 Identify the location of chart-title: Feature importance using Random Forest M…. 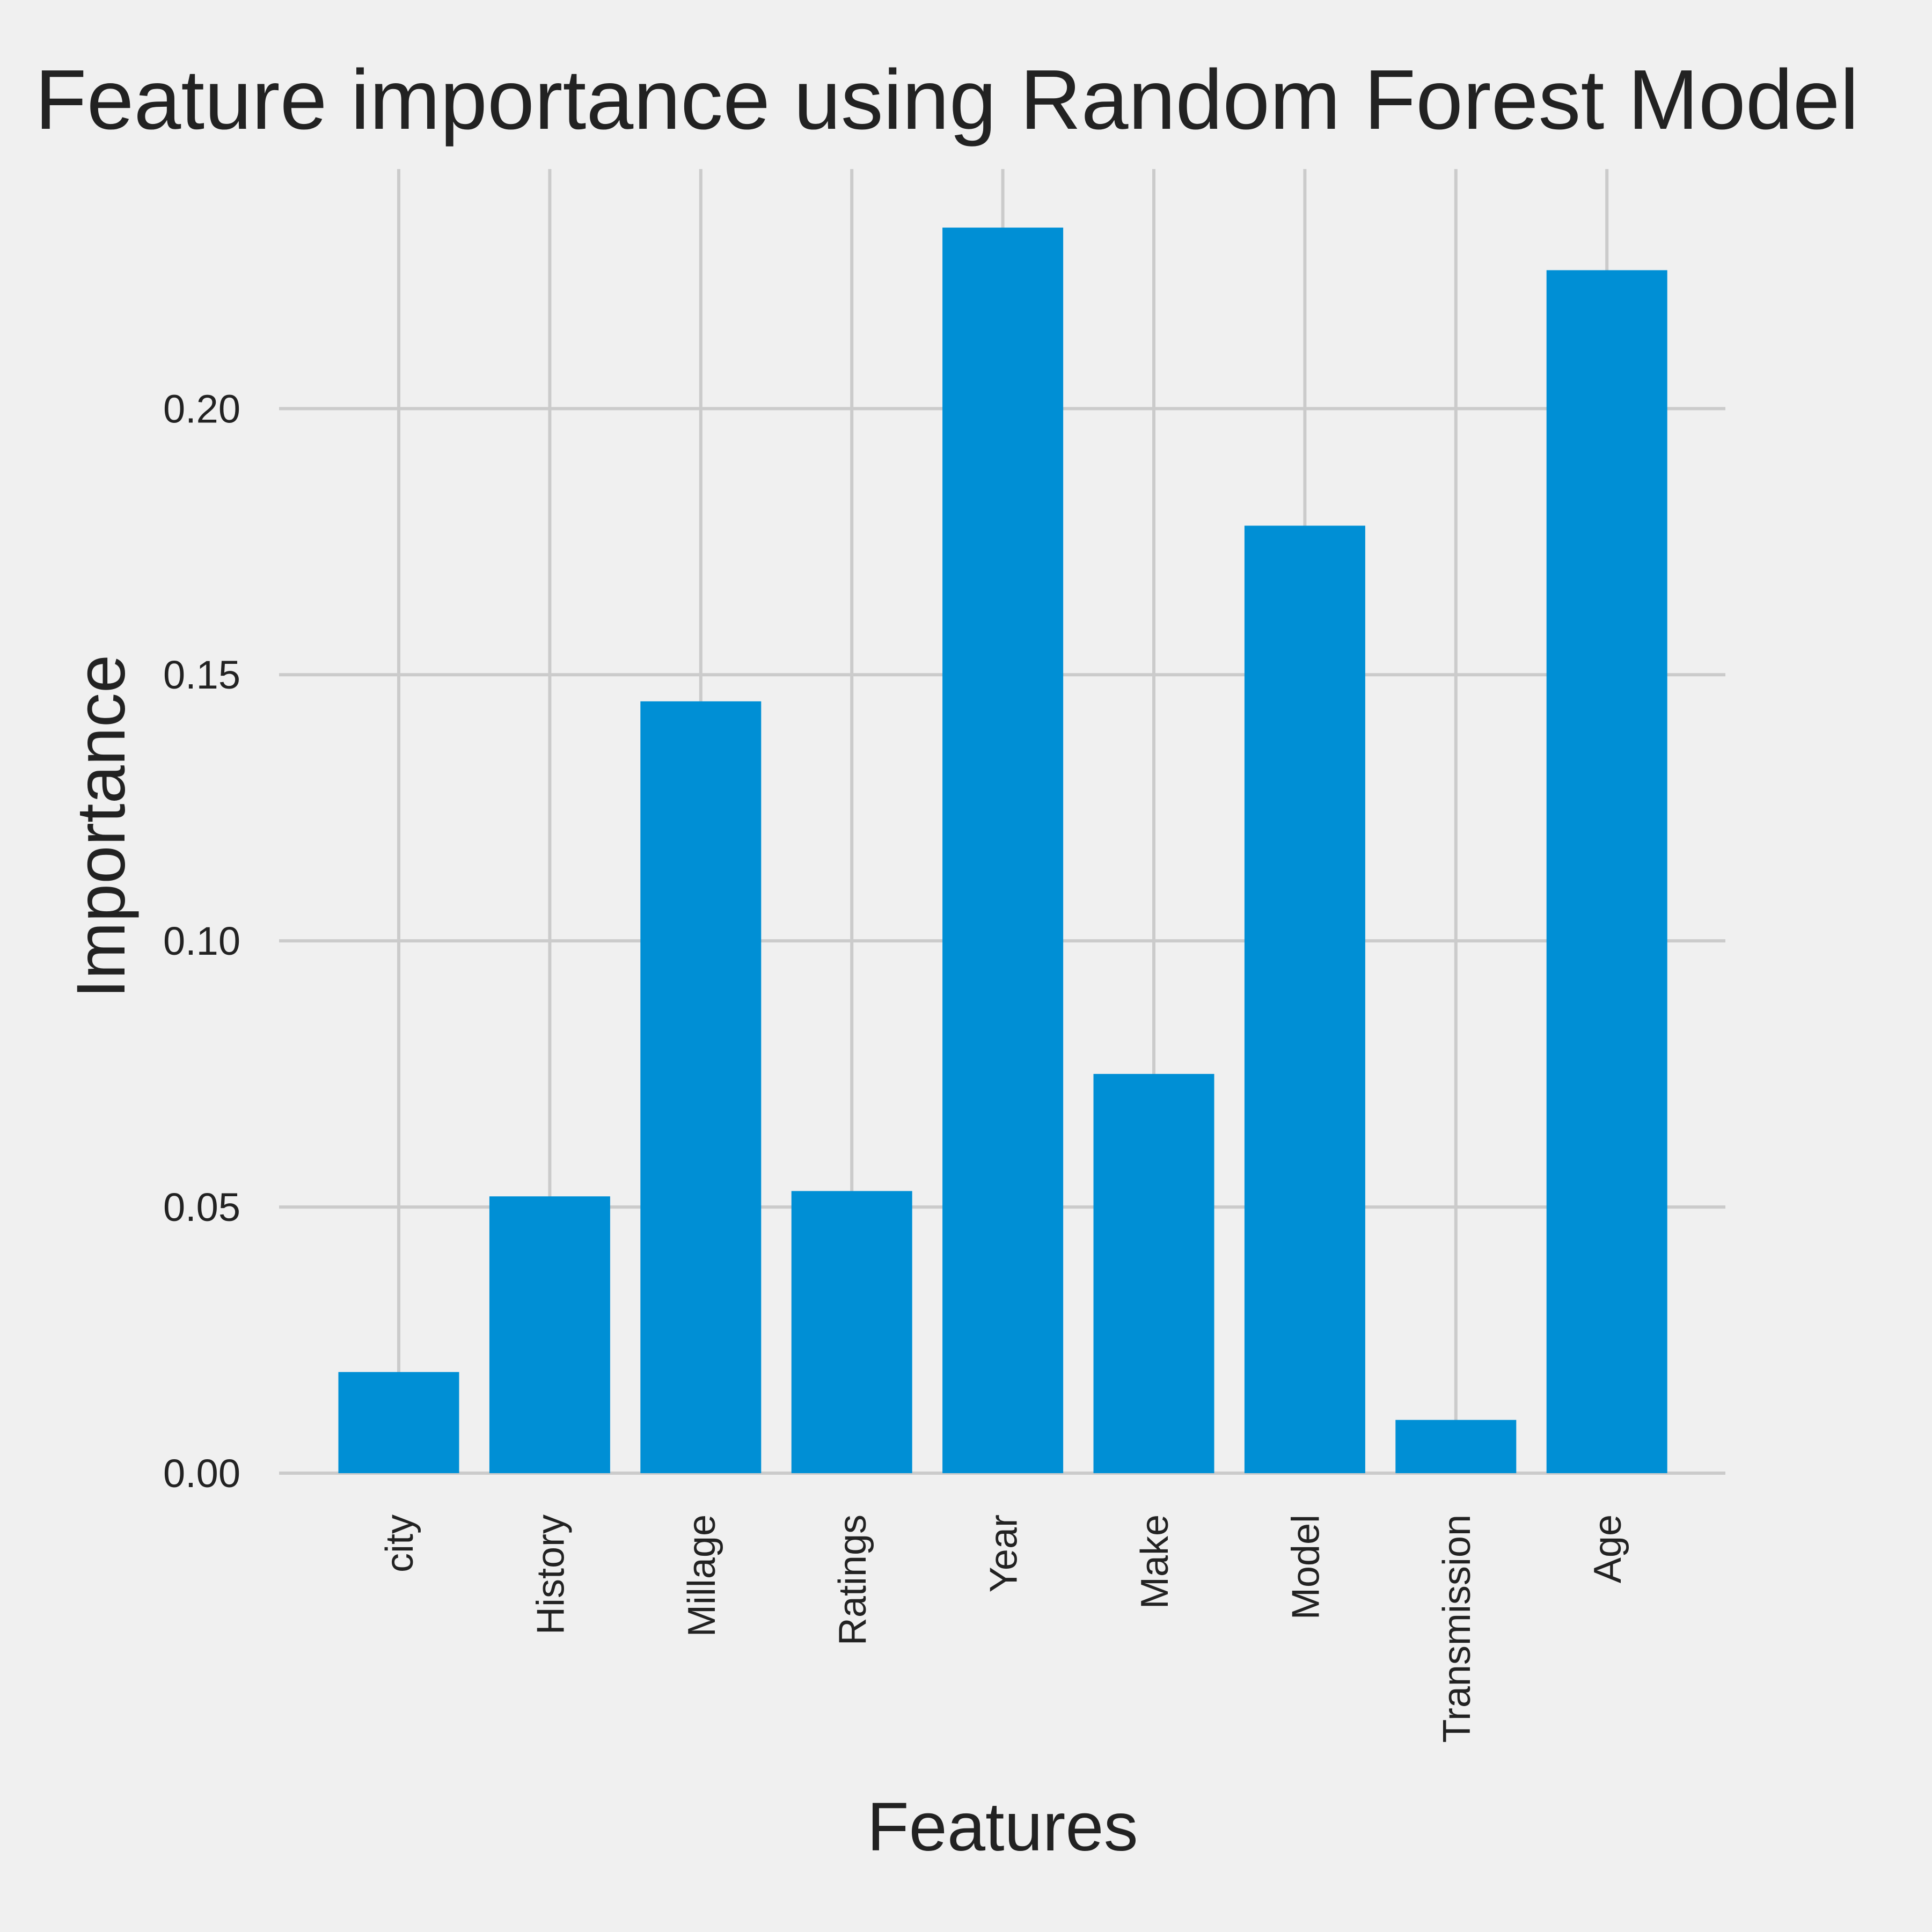
(947, 100).